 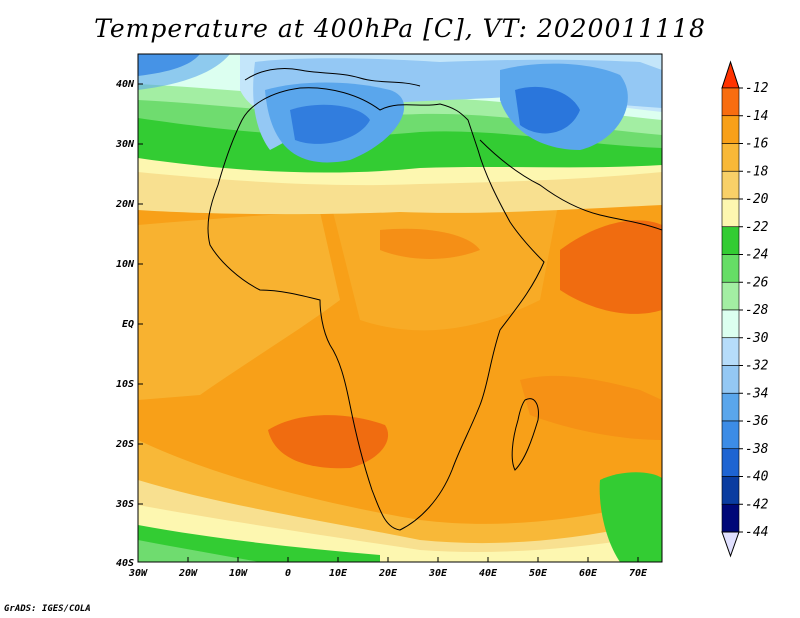 I want to click on colorbar-label: -44, so click(x=756, y=532).